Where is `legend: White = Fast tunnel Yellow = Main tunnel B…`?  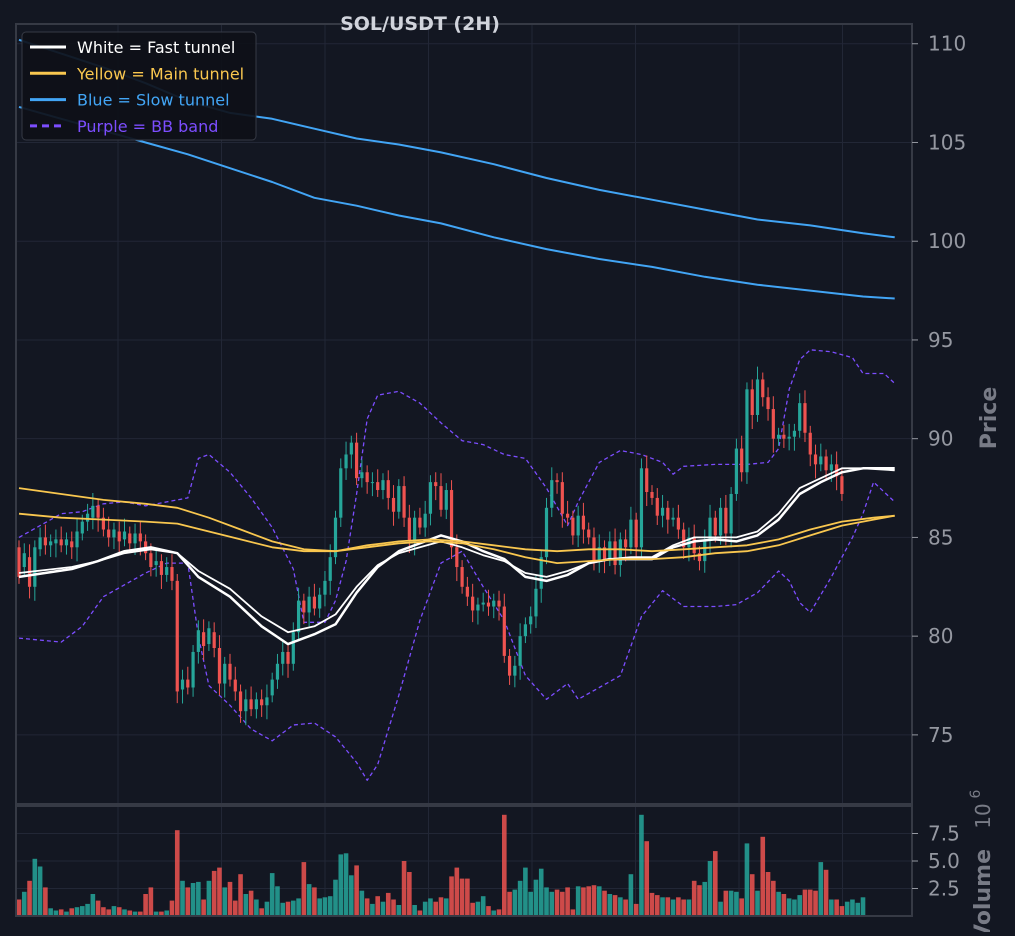
legend: White = Fast tunnel Yellow = Main tunnel B… is located at coordinates (139, 86).